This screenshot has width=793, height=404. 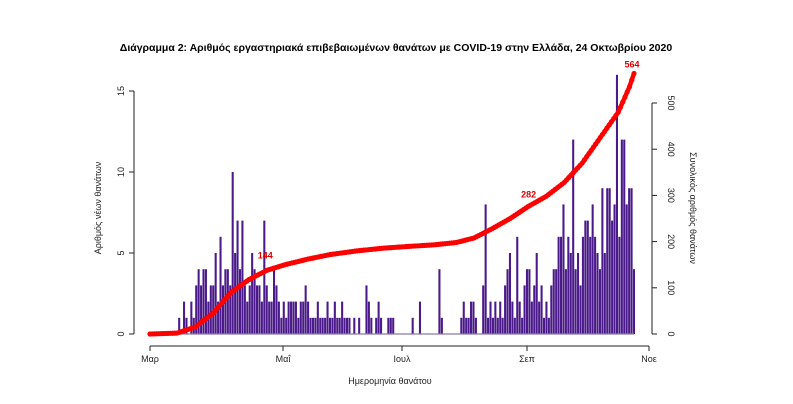 I want to click on annotation-label: 282, so click(x=528, y=195).